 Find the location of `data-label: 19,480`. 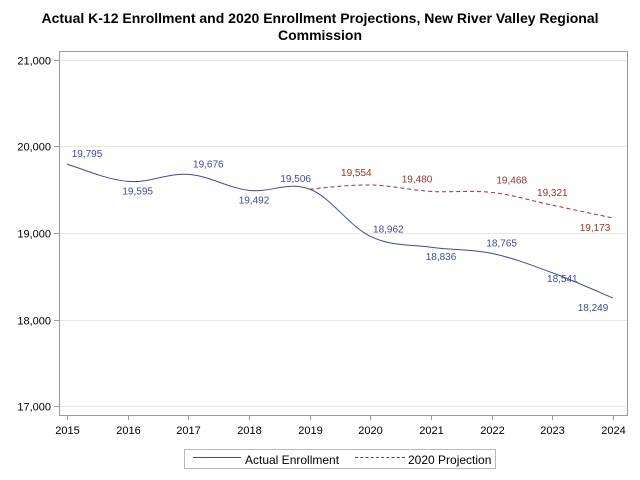

data-label: 19,480 is located at coordinates (417, 179).